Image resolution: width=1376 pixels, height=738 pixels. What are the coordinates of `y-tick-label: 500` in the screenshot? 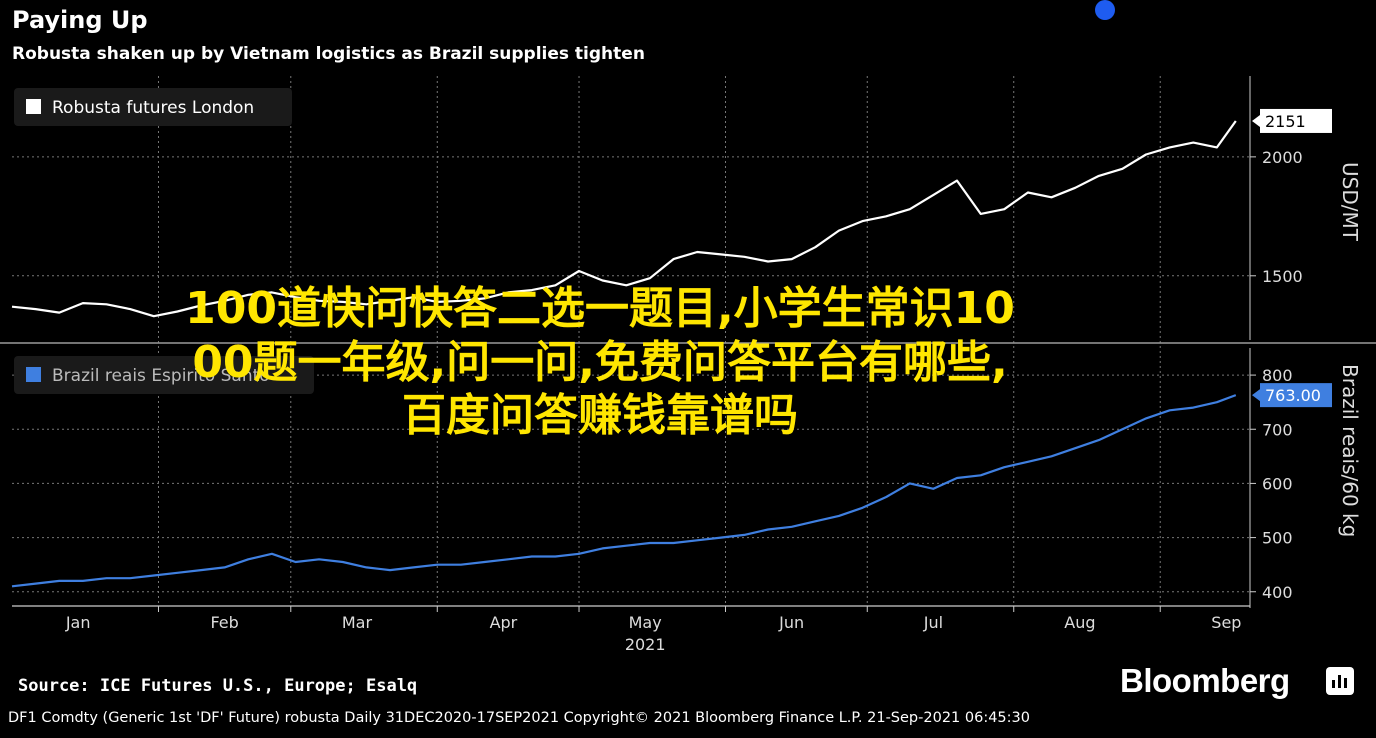 It's located at (1277, 538).